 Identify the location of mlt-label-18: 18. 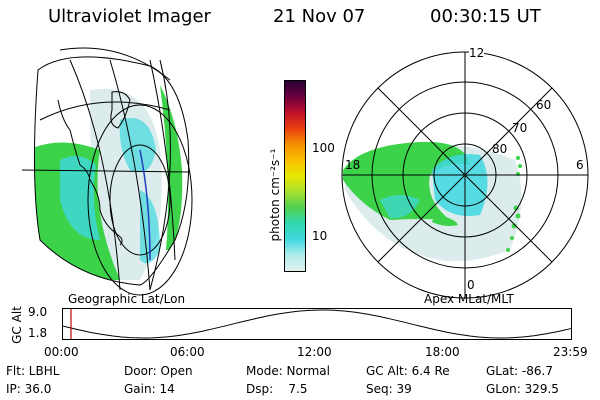
(353, 165).